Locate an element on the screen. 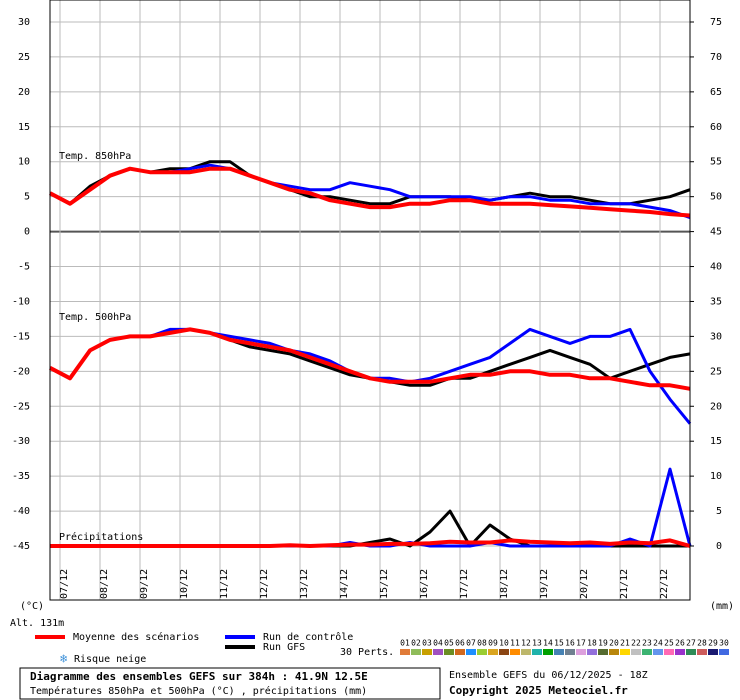  x-tick-label: 13/12 is located at coordinates (304, 584).